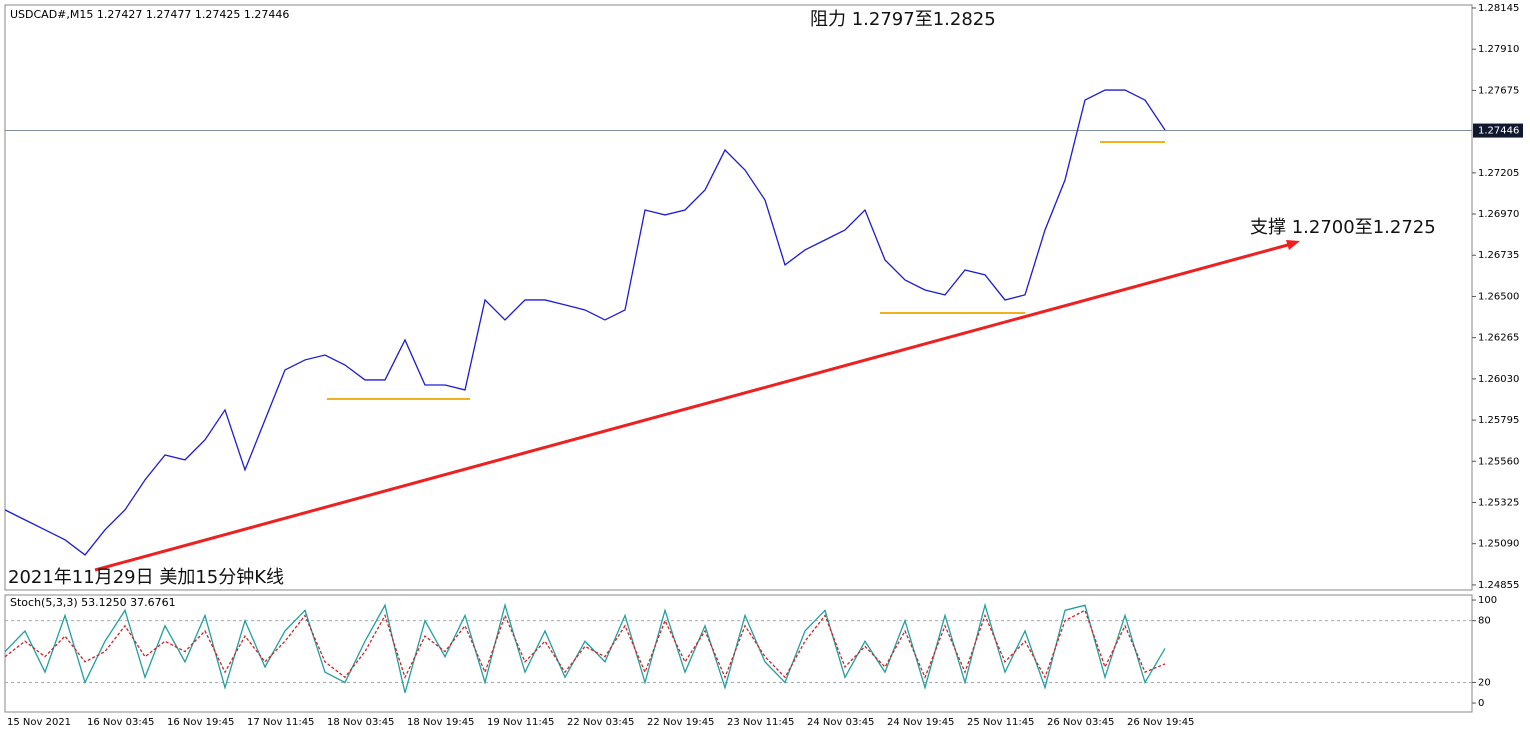  What do you see at coordinates (600, 722) in the screenshot?
I see `x-tick-label: 22 Nov 03:45` at bounding box center [600, 722].